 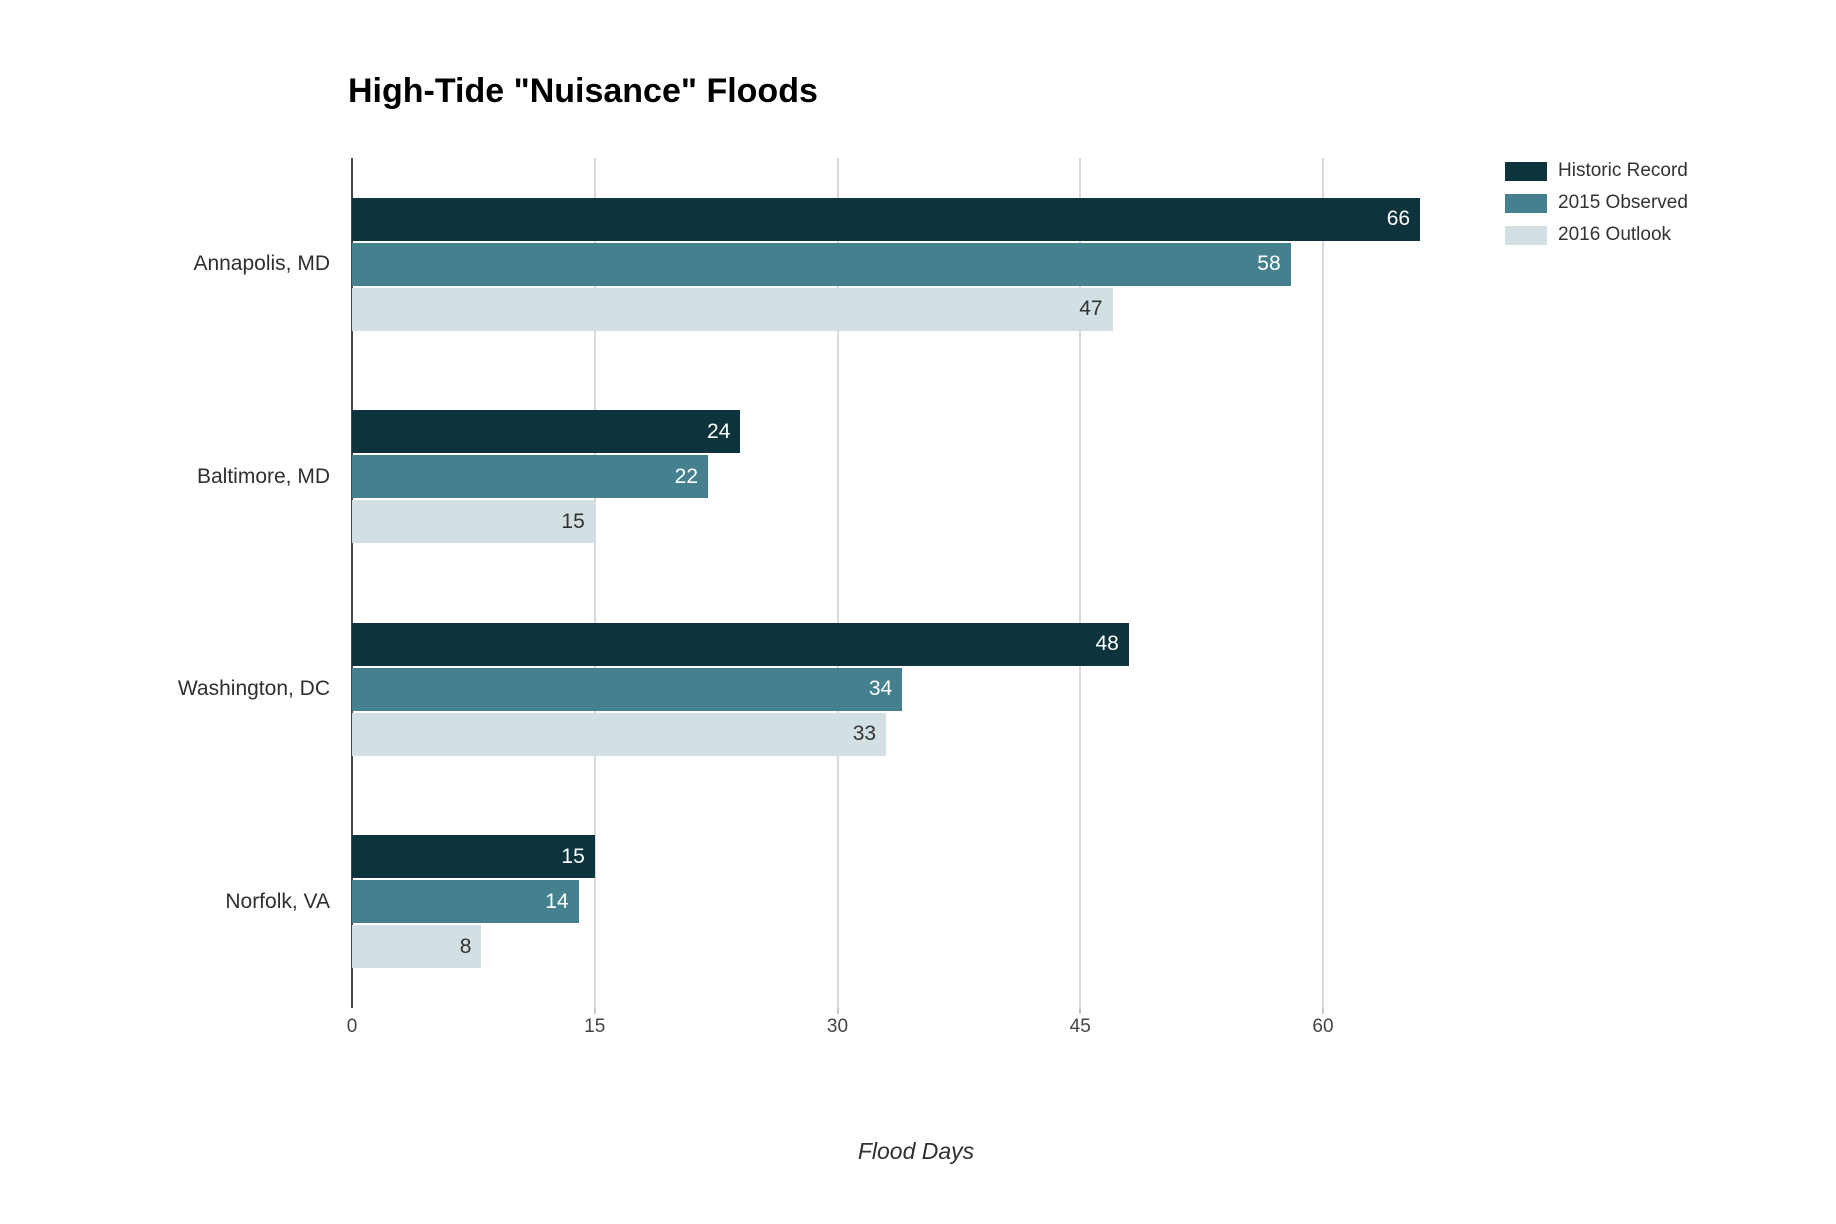 I want to click on bar-value-label: 66, so click(x=1398, y=219).